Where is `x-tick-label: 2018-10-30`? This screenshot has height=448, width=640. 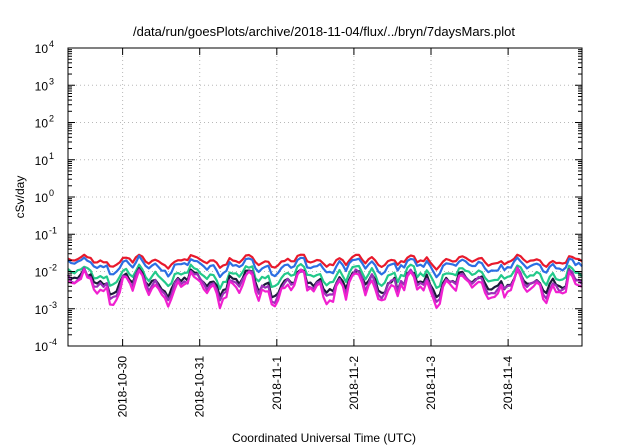 x-tick-label: 2018-10-30 is located at coordinates (123, 387).